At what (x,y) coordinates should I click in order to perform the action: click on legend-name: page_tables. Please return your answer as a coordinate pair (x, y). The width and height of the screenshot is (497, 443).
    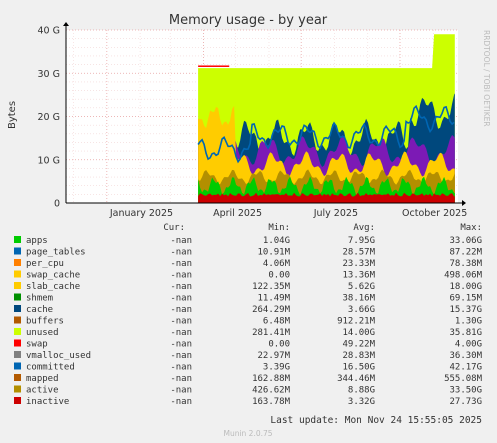
    Looking at the image, I should click on (56, 253).